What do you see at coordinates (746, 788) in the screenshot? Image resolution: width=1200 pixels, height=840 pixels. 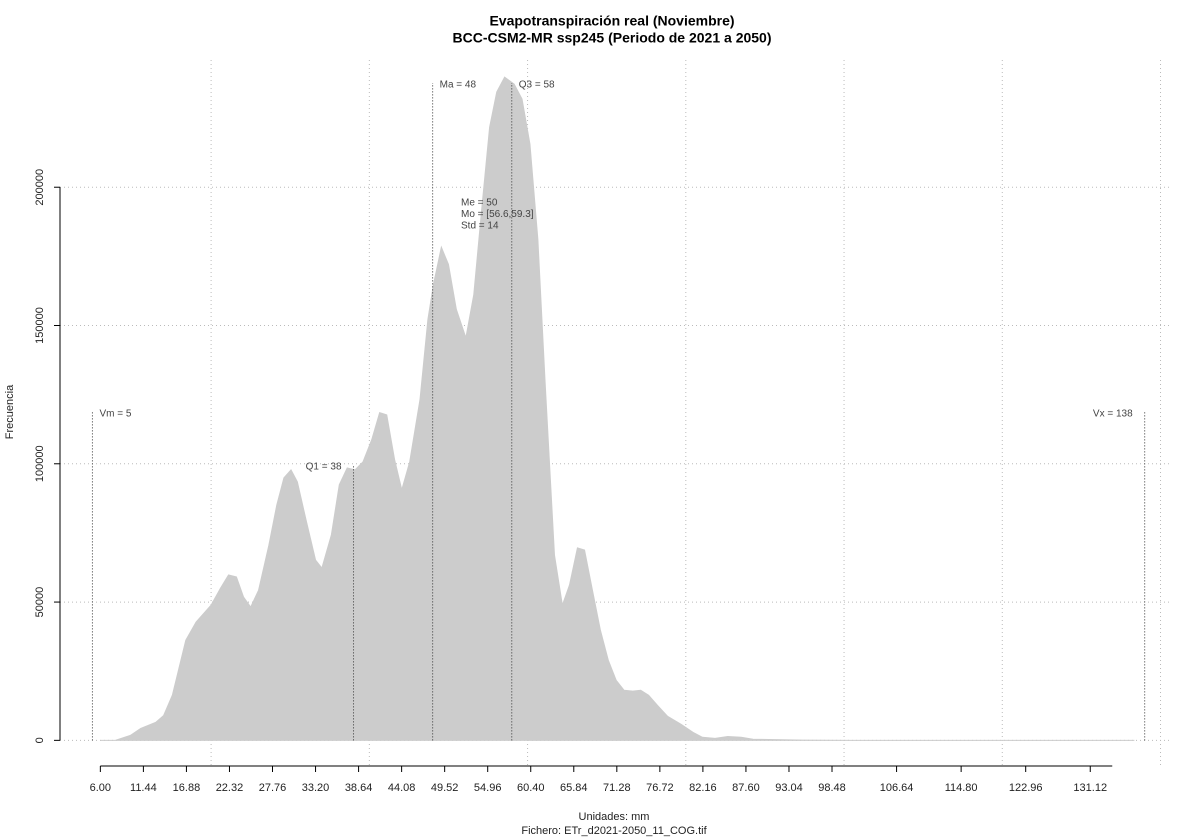 I see `x-tick-label: 87.60` at bounding box center [746, 788].